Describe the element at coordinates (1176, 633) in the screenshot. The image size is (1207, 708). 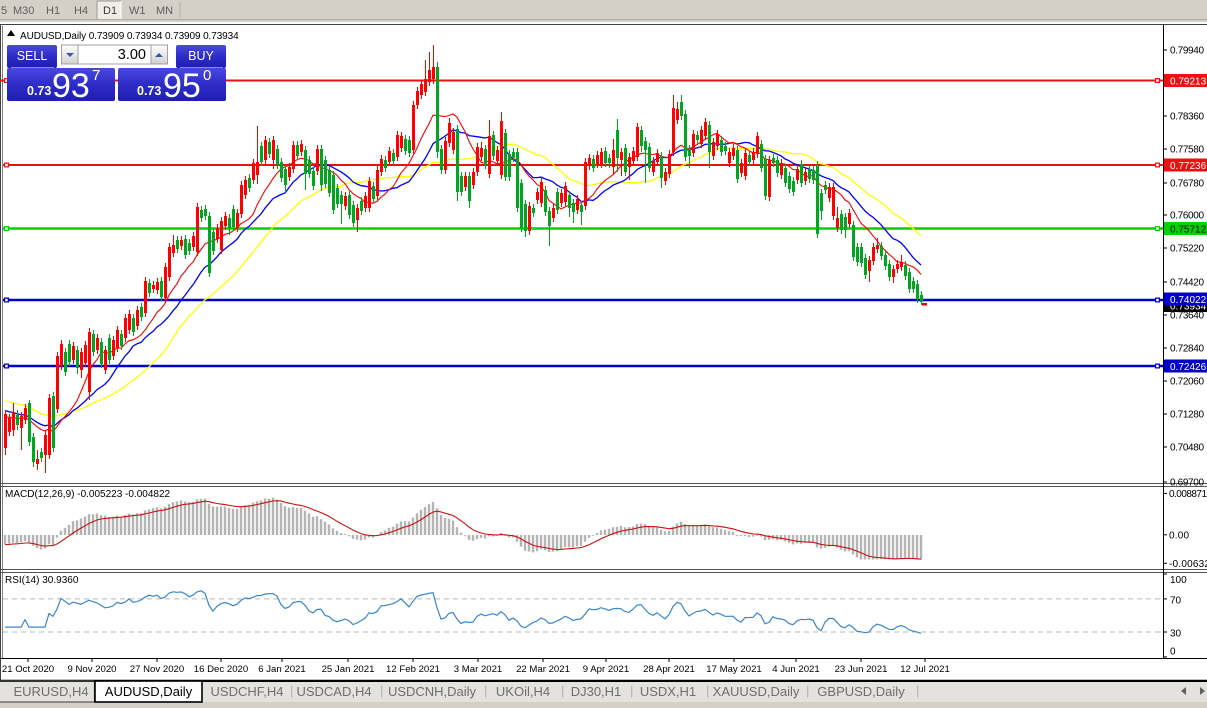
I see `svg-text: 30` at that location.